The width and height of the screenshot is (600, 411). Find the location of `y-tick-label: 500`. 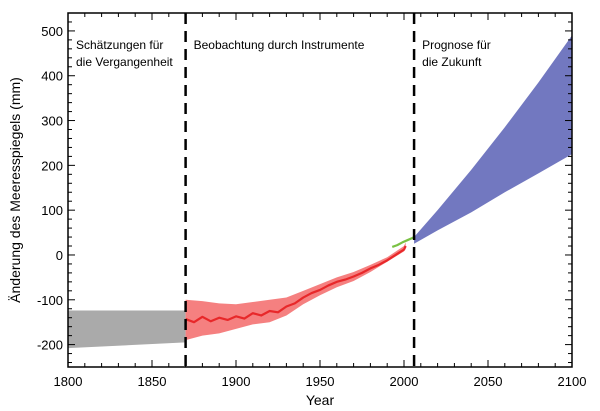

y-tick-label: 500 is located at coordinates (52, 31).